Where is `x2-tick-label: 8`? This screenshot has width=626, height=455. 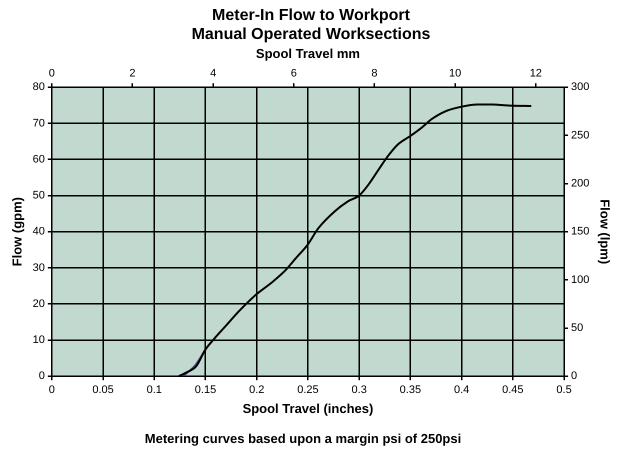
x2-tick-label: 8 is located at coordinates (374, 74).